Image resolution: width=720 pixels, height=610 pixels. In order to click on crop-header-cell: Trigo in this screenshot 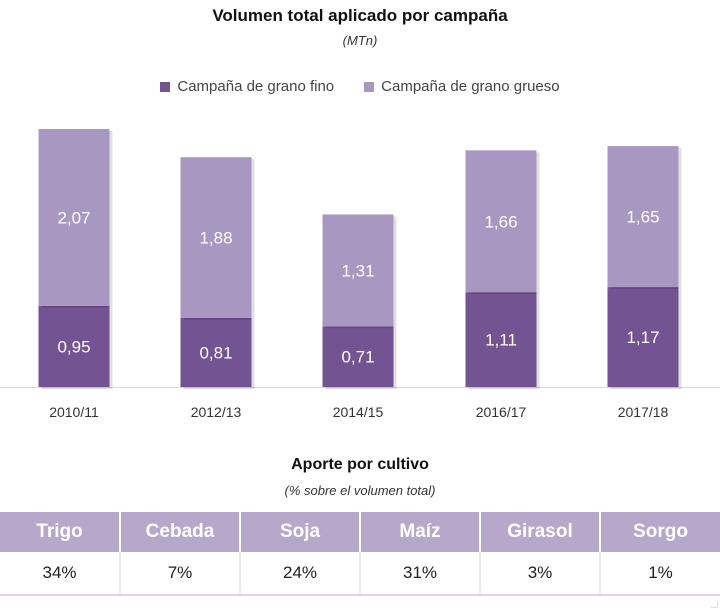, I will do `click(60, 532)`.